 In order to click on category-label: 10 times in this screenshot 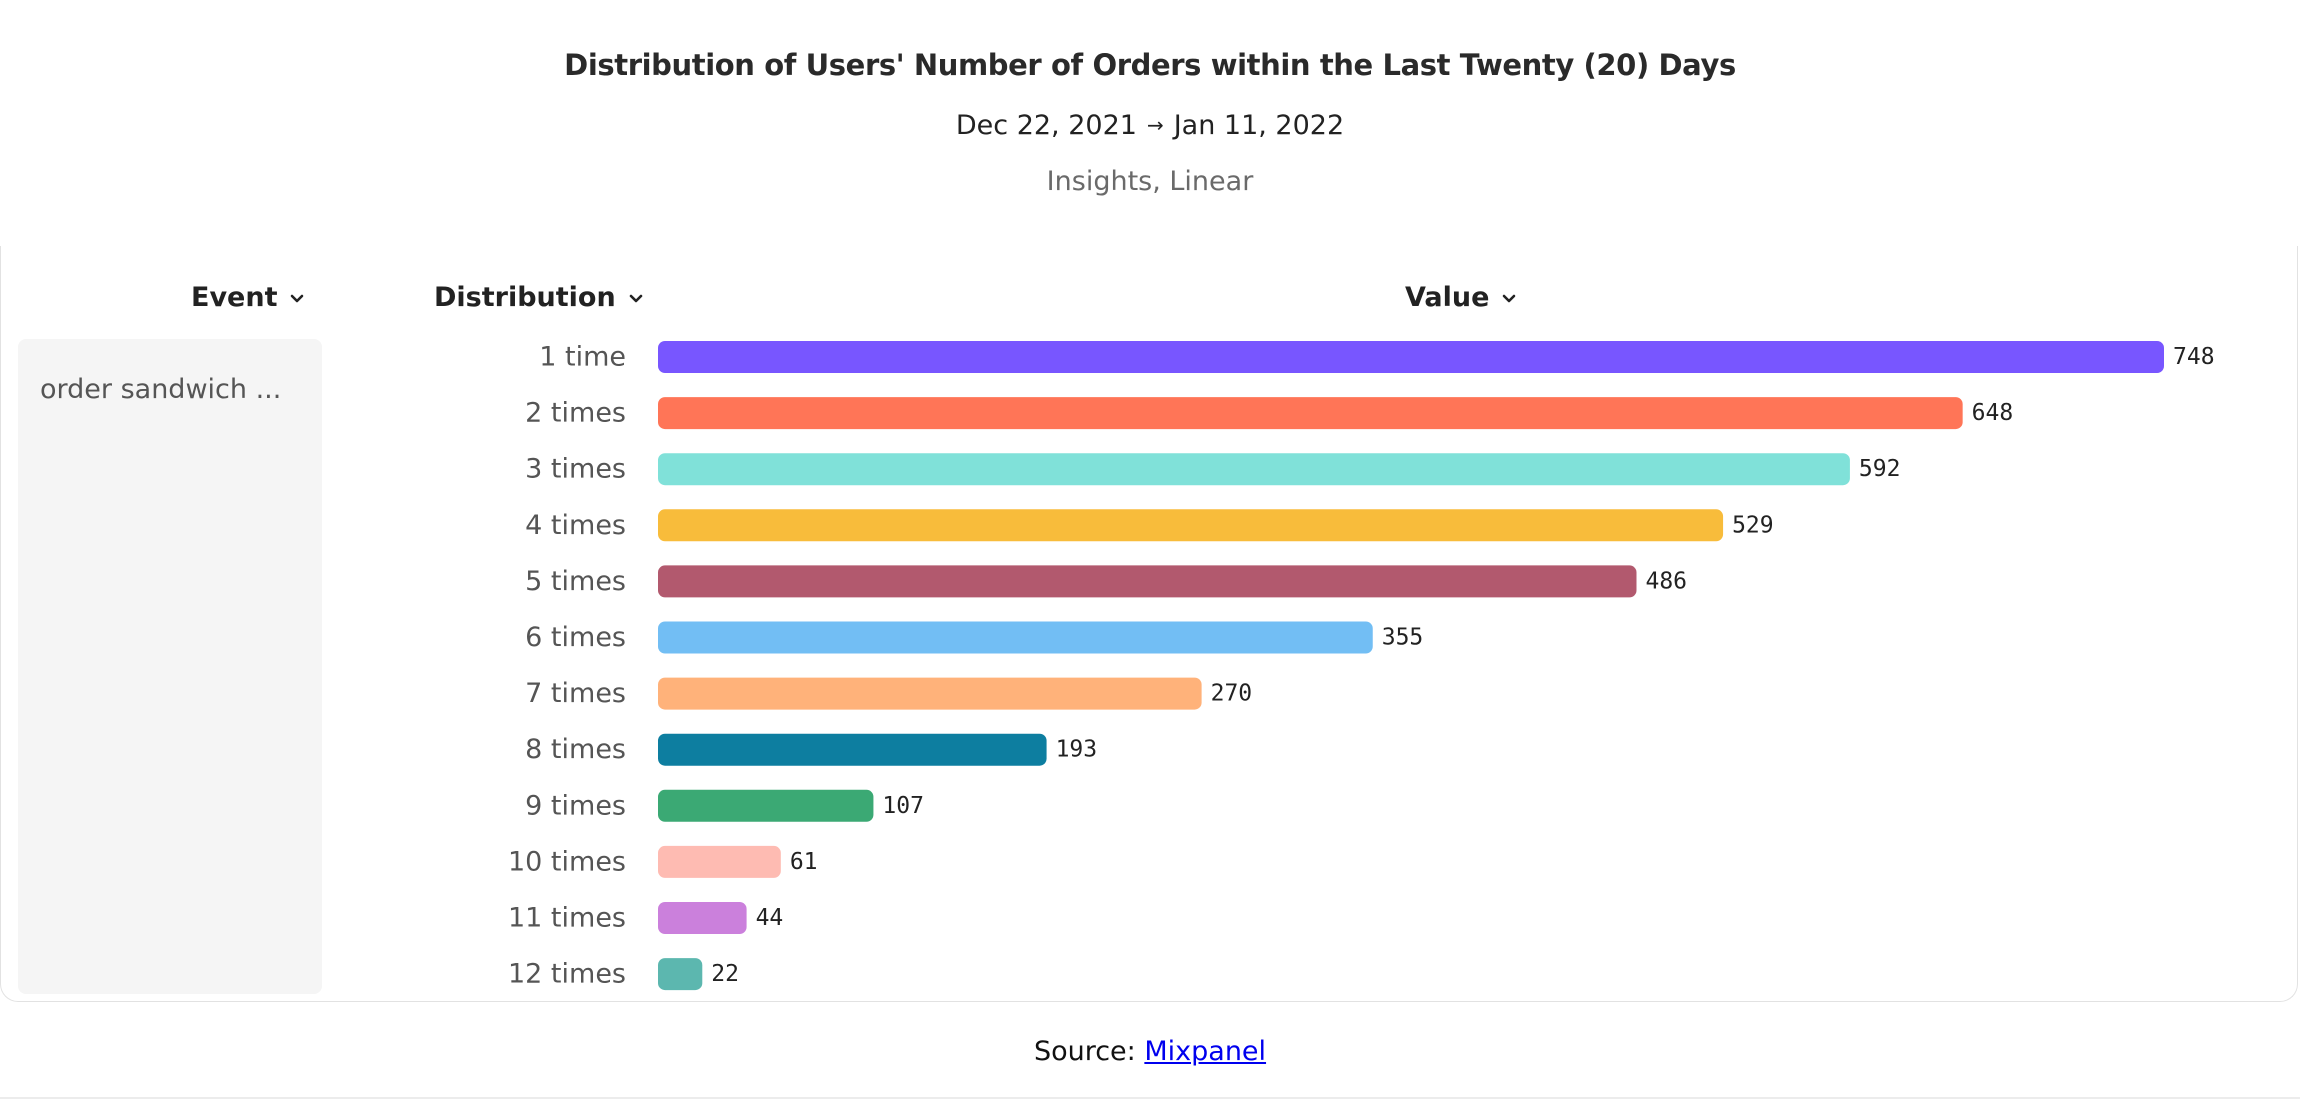, I will do `click(567, 861)`.